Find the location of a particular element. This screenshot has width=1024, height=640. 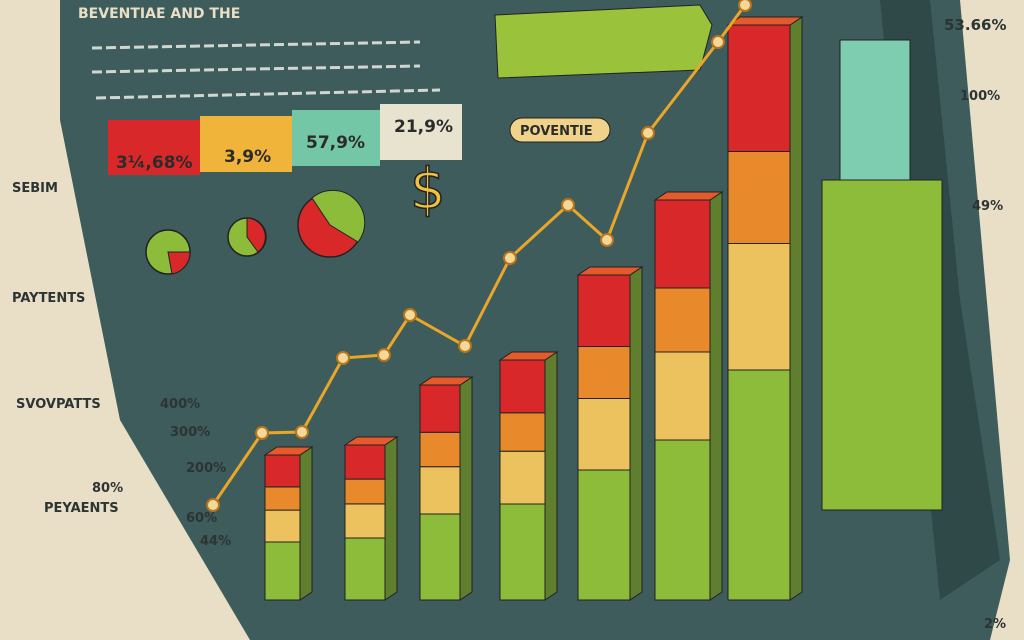

left-label: PAYTENTS is located at coordinates (48, 298).